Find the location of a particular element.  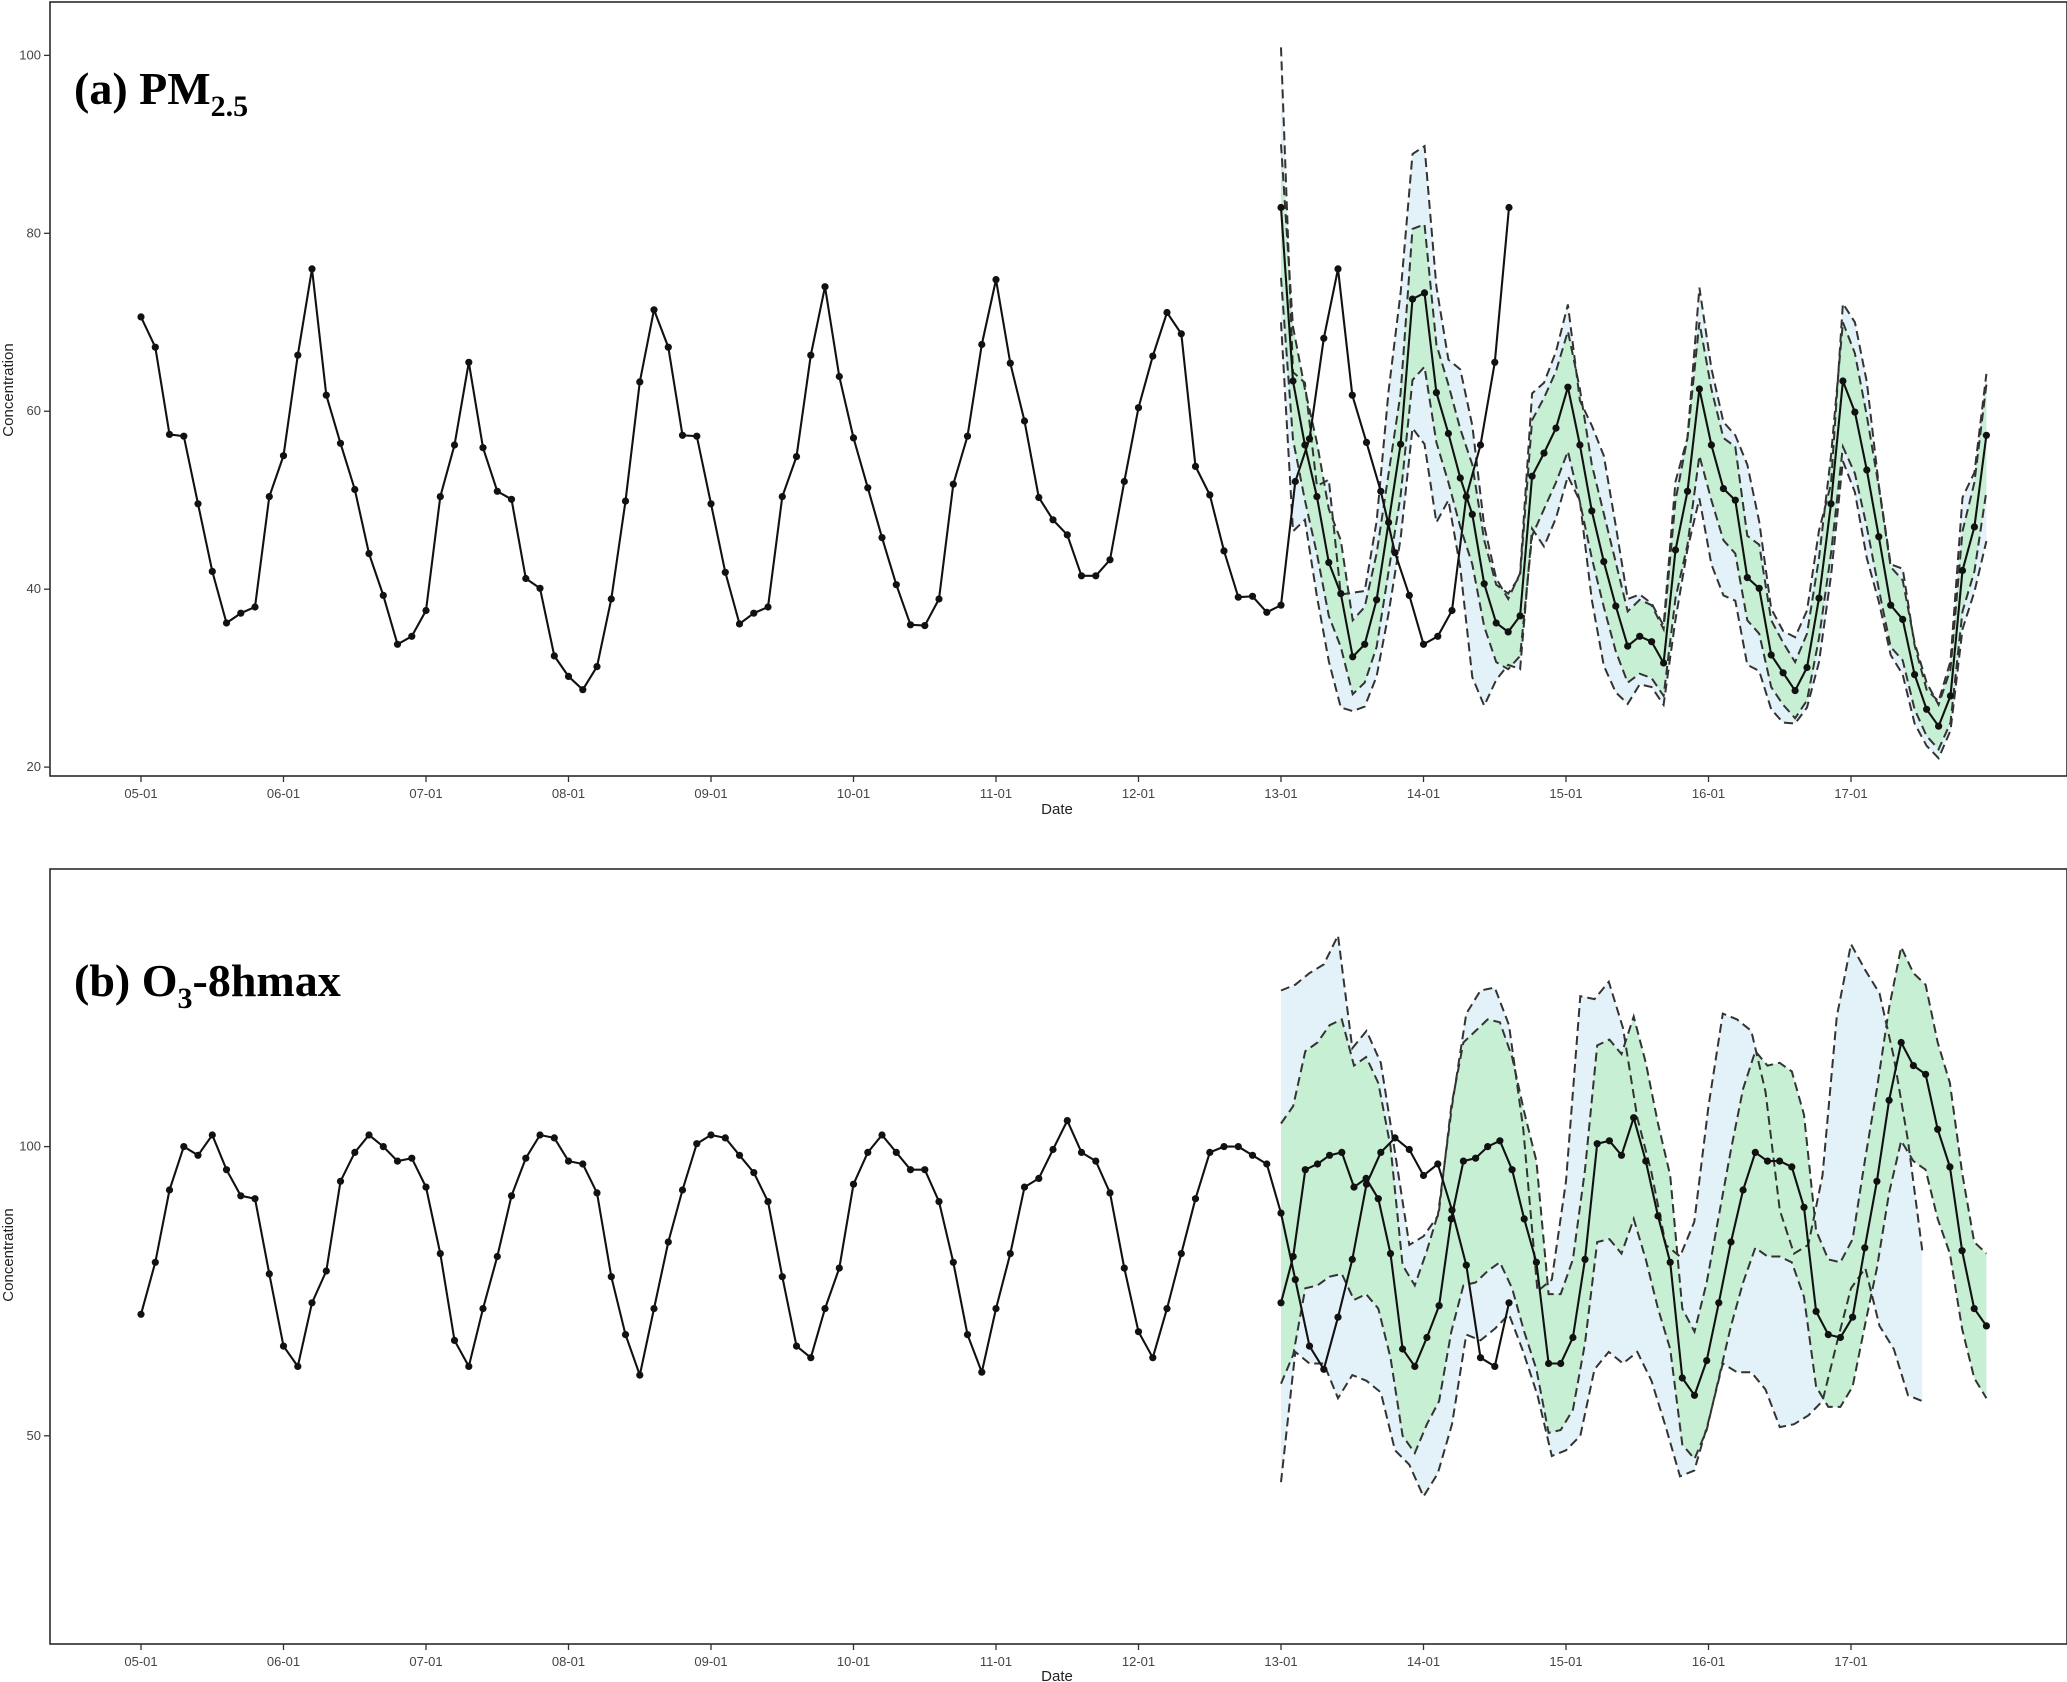

panel-a-upper80-line is located at coordinates (1634, 426).